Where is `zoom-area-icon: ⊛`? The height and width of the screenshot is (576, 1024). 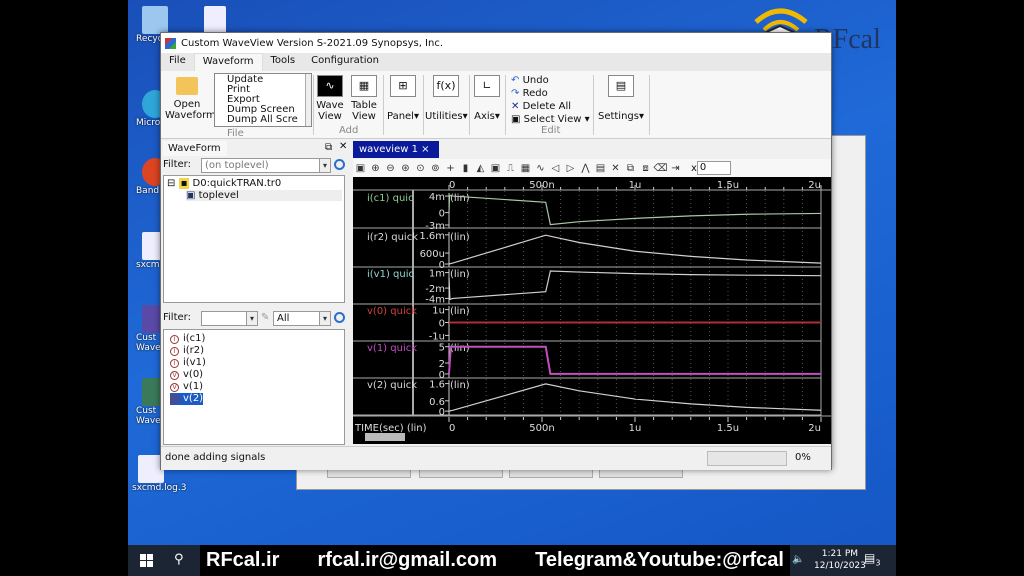
zoom-area-icon: ⊛ is located at coordinates (405, 168).